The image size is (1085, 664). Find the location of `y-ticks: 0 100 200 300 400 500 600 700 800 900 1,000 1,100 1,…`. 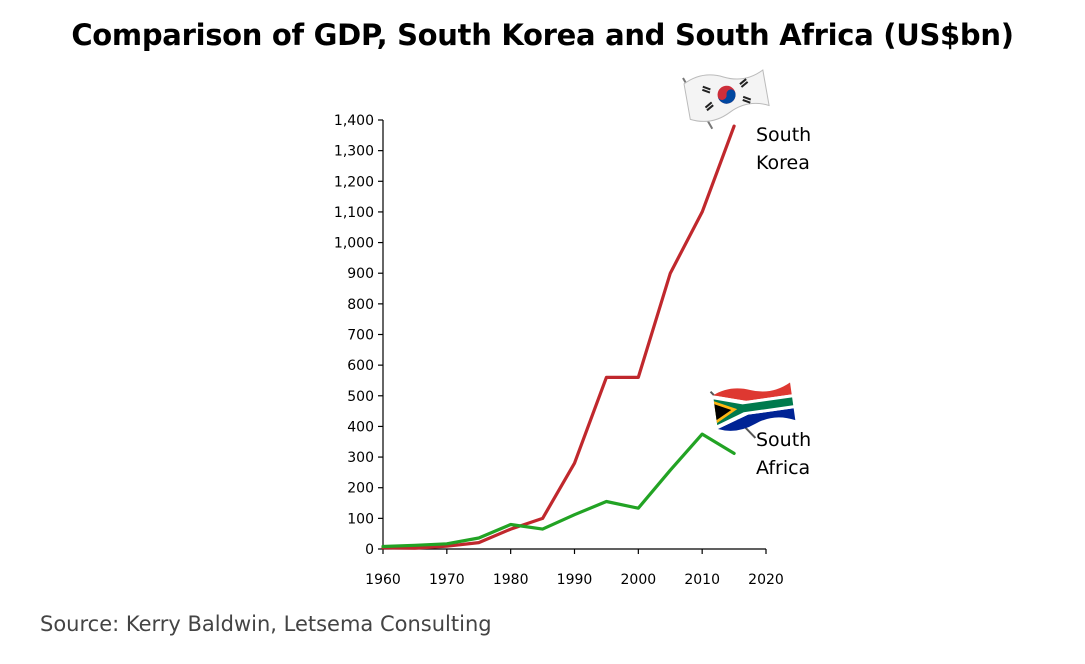

y-ticks: 0 100 200 300 400 500 600 700 800 900 1,000 1,100 1,… is located at coordinates (358, 335).